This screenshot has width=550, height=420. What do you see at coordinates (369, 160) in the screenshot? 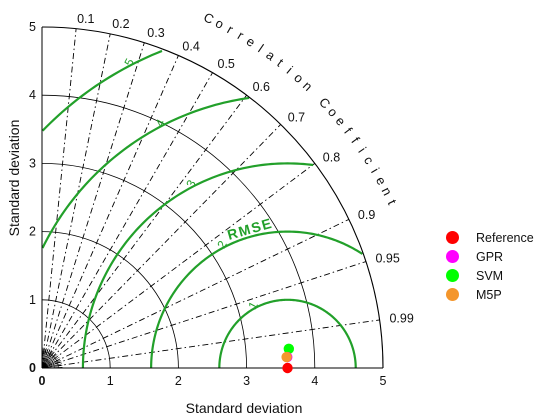
I see `correlation-axis-label-glyph: c` at bounding box center [369, 160].